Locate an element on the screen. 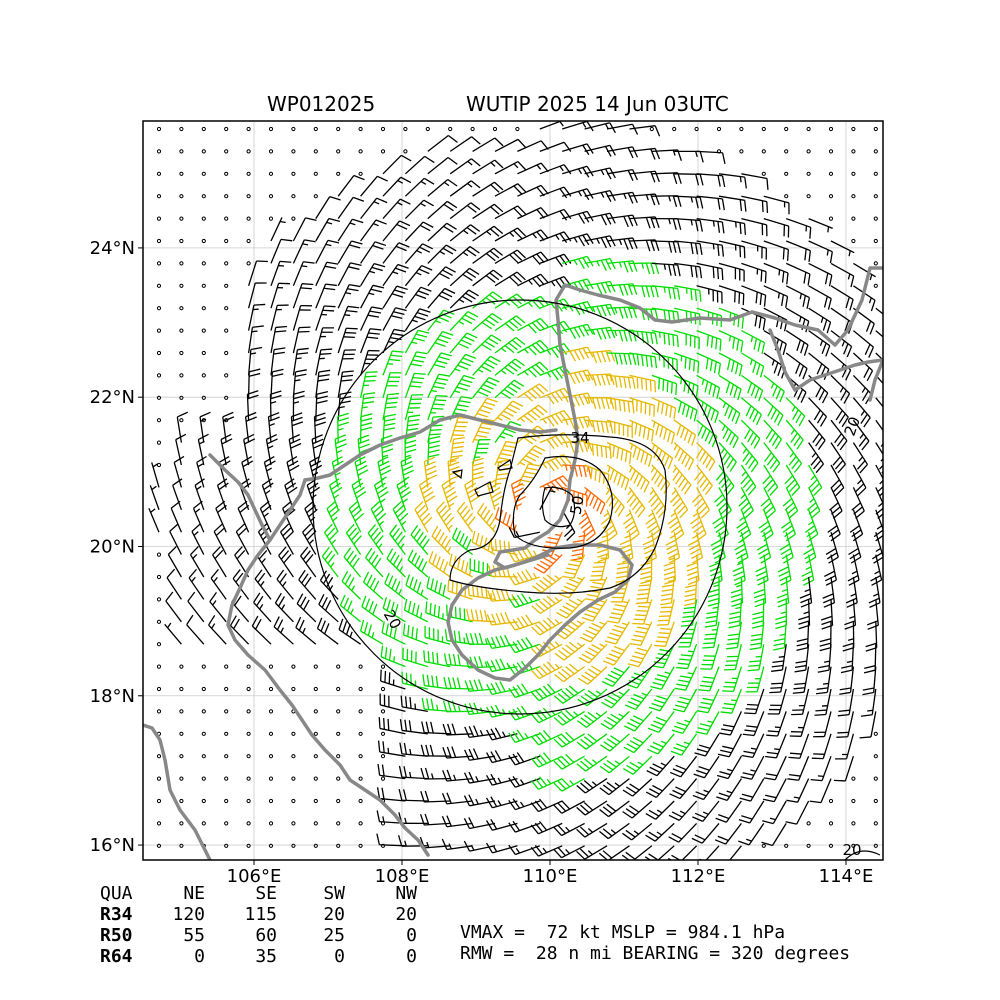 The image size is (1000, 1000). lon-label: 112°E is located at coordinates (698, 876).